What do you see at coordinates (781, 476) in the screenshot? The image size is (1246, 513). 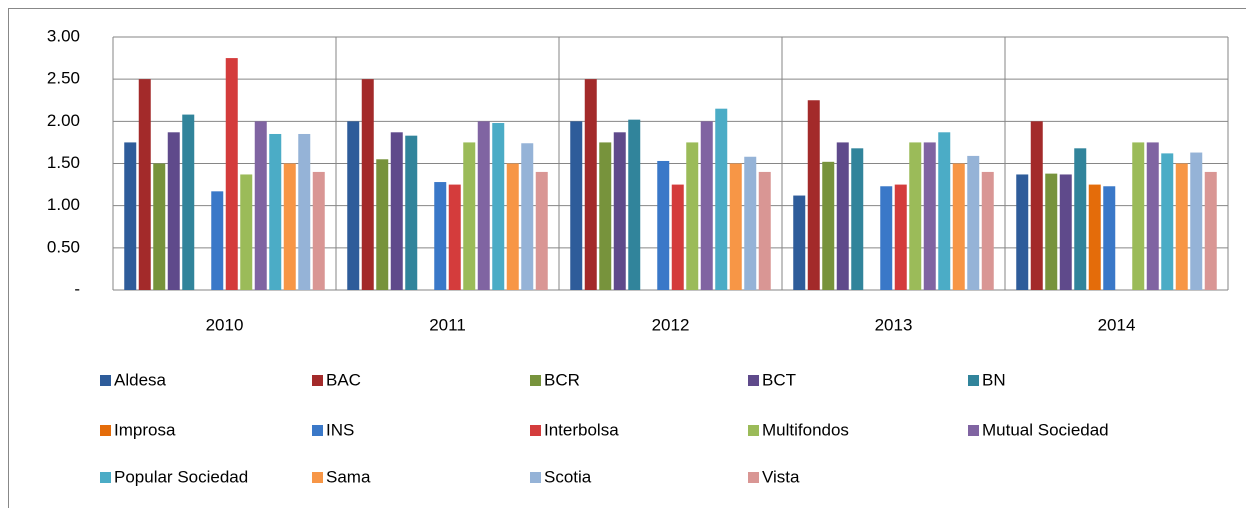 I see `legend-label: Vista` at bounding box center [781, 476].